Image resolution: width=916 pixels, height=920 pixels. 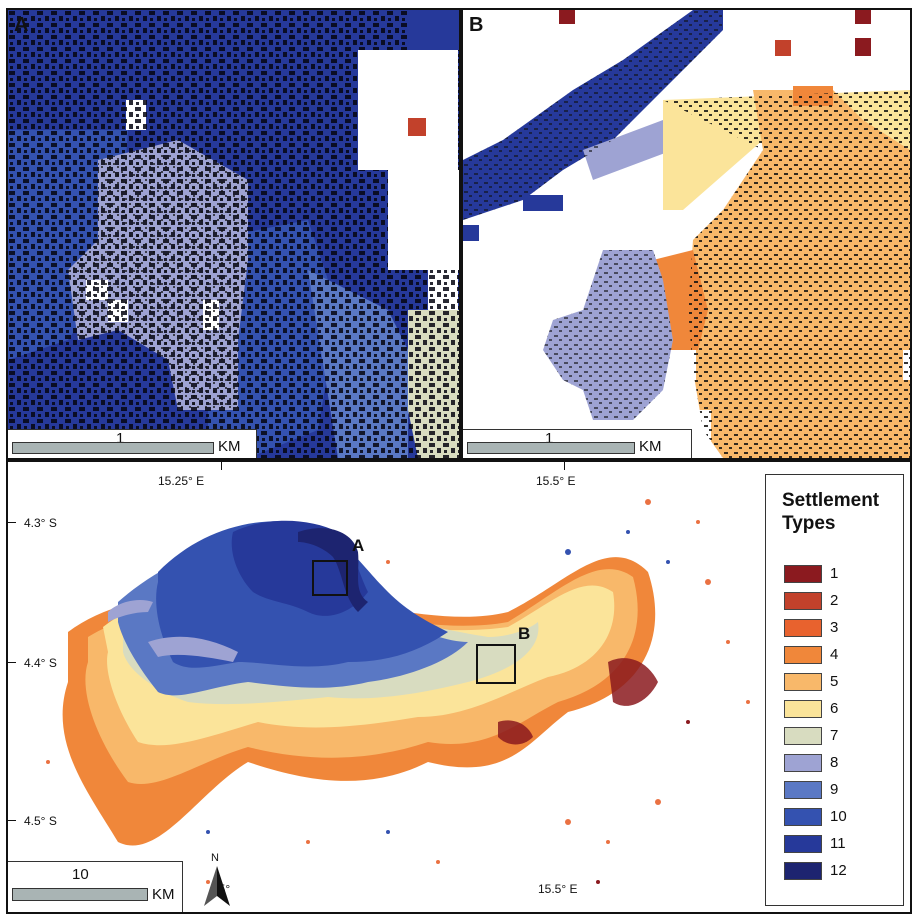 I want to click on north-arrow: N, so click(x=217, y=880).